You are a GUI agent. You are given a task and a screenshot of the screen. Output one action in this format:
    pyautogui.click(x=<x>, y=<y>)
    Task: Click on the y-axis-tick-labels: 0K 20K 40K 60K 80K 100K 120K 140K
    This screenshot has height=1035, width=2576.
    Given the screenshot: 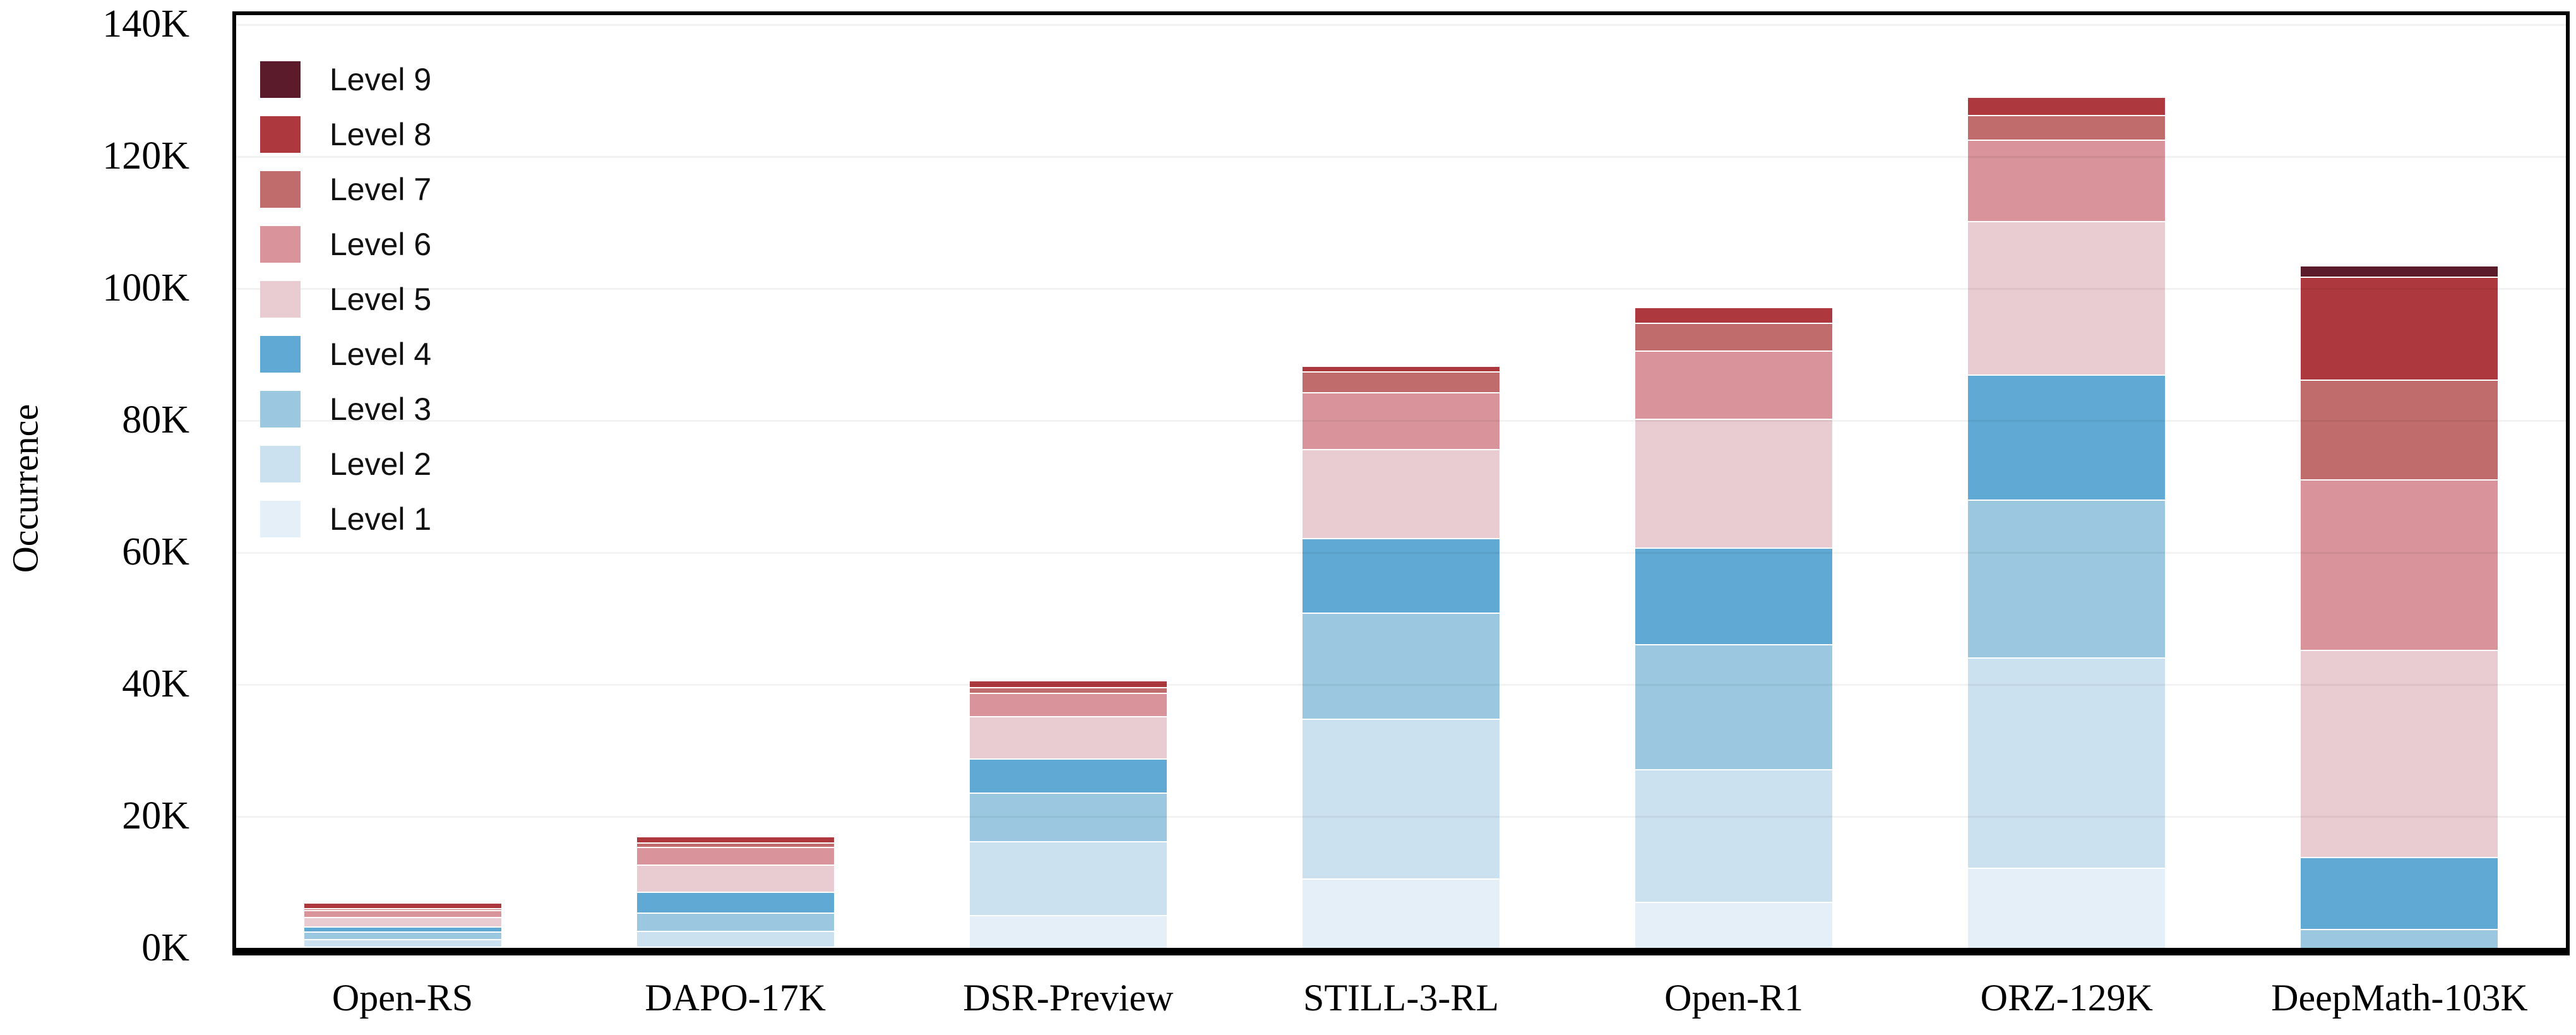 What is the action you would take?
    pyautogui.click(x=104, y=517)
    